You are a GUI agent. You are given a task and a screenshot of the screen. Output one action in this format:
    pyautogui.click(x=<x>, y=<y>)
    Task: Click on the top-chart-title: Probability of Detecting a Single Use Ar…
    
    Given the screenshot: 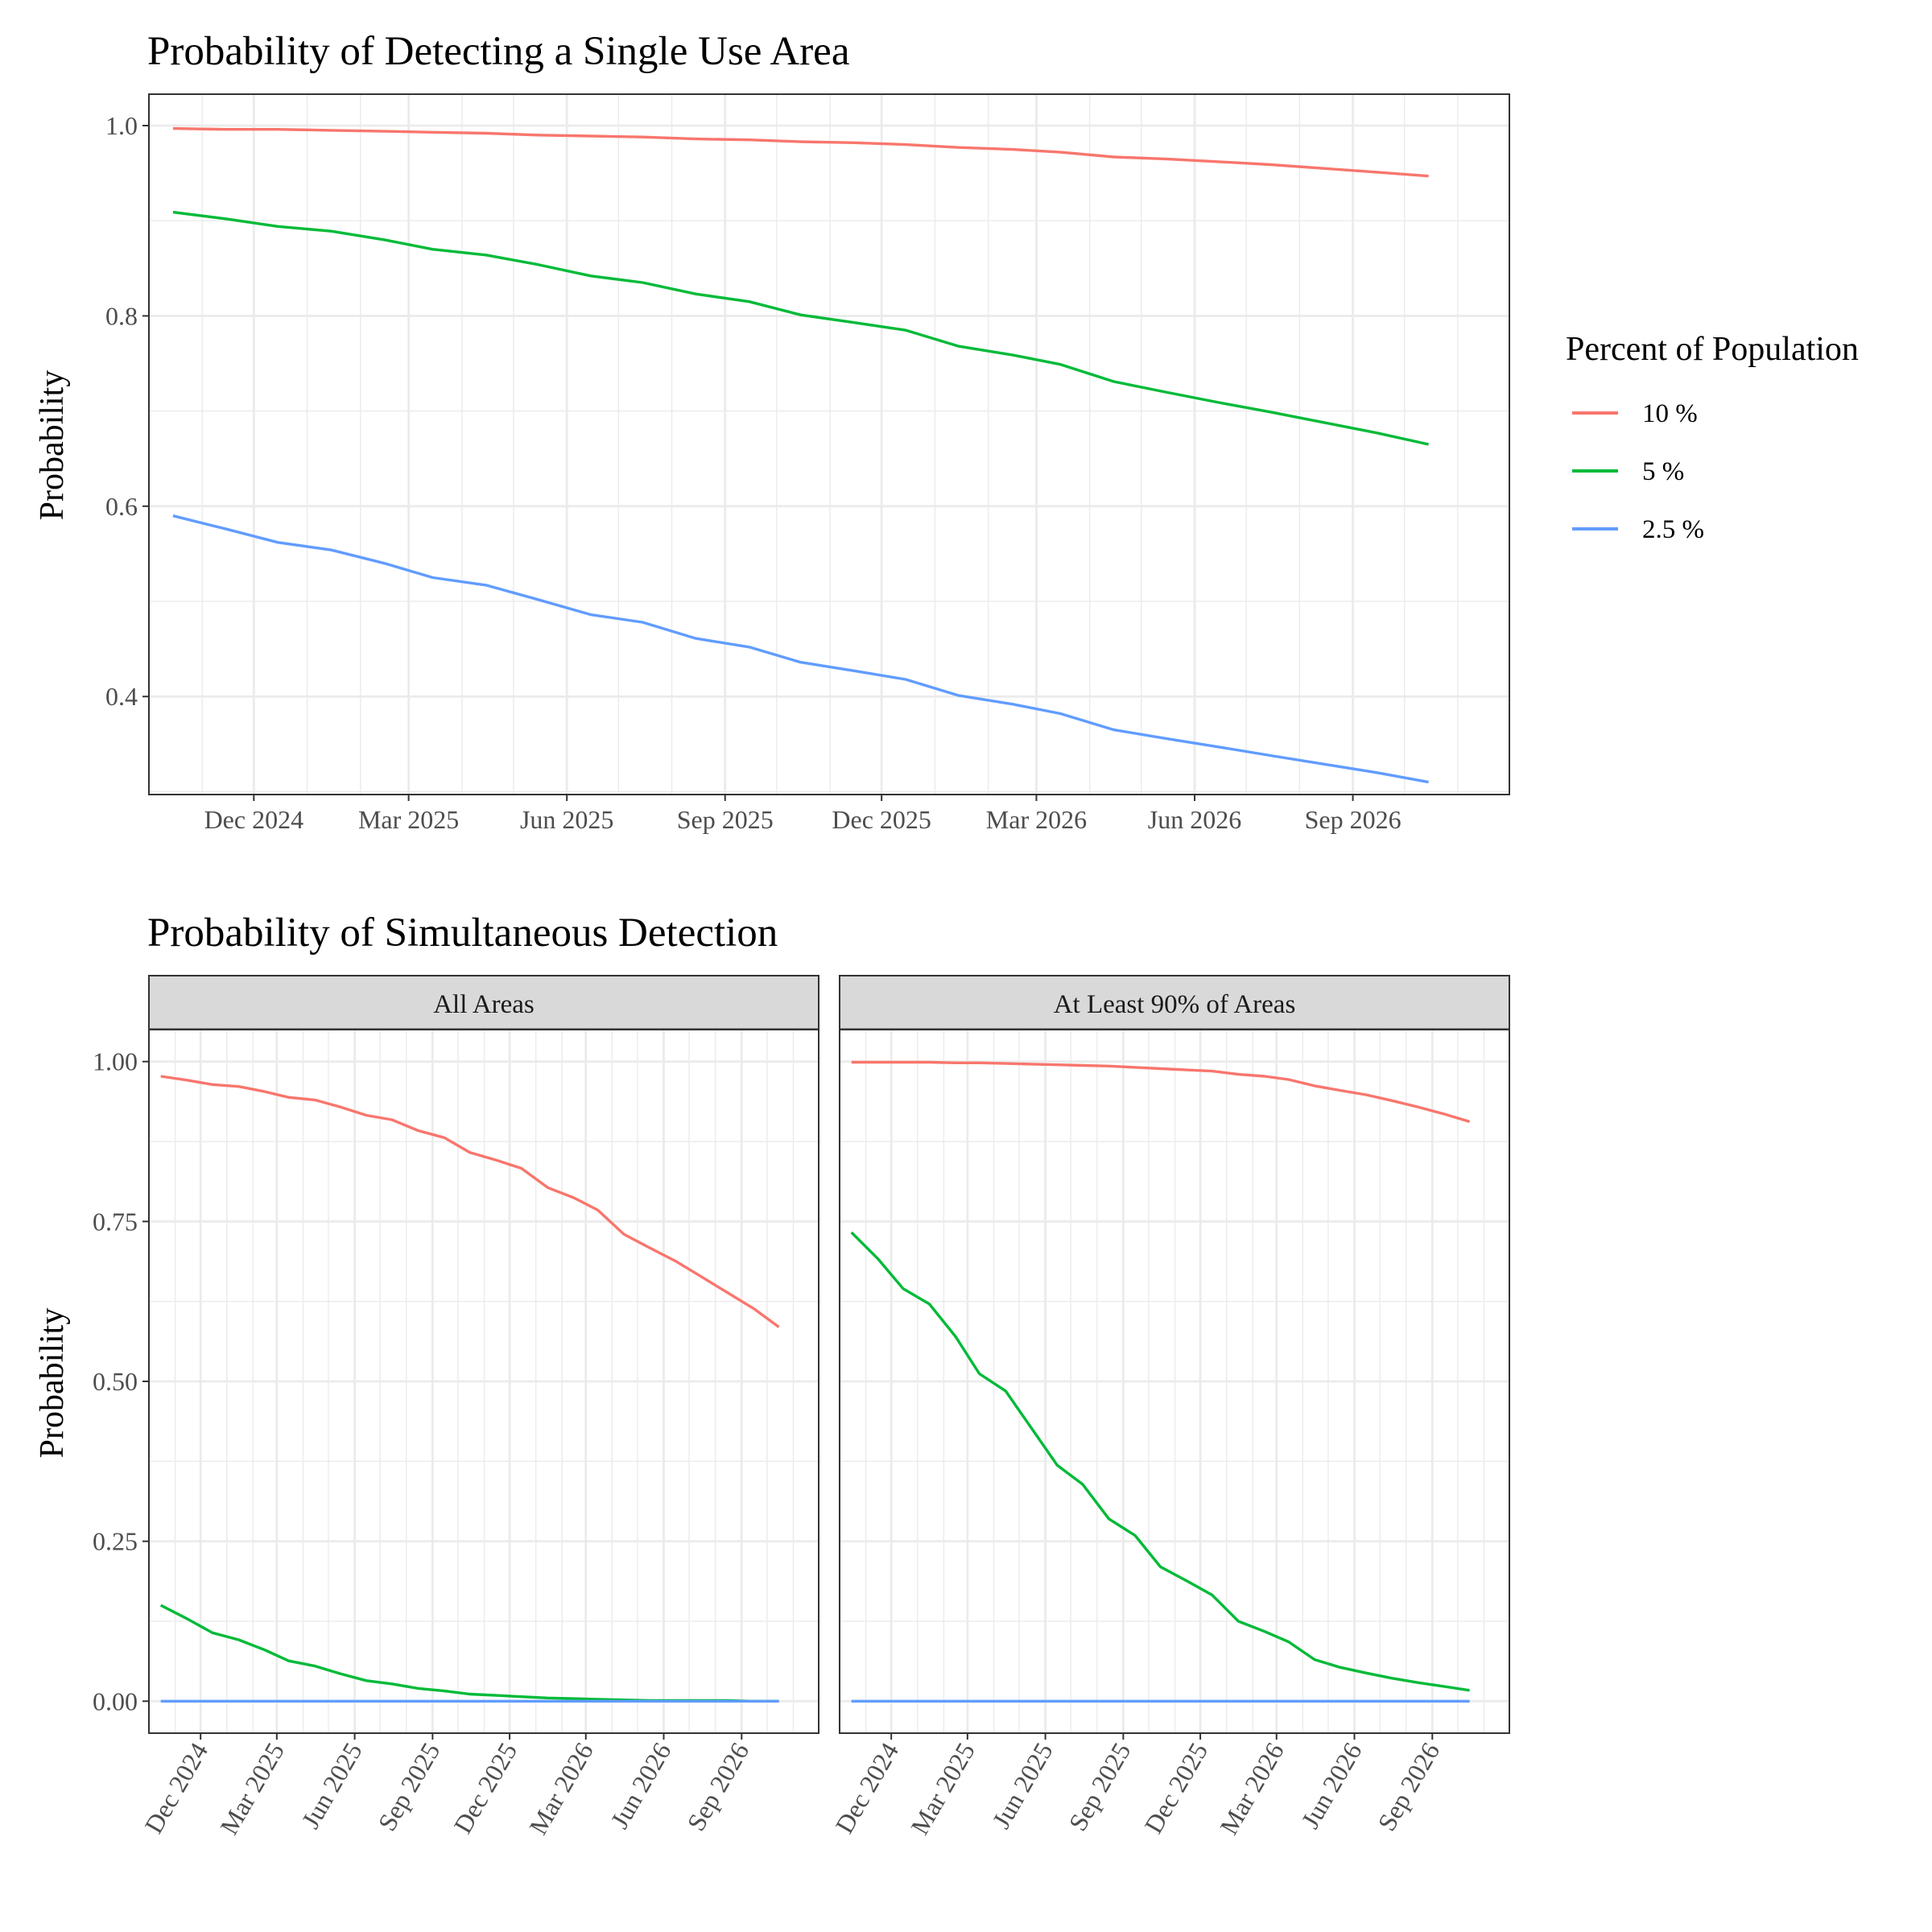 What is the action you would take?
    pyautogui.click(x=498, y=51)
    